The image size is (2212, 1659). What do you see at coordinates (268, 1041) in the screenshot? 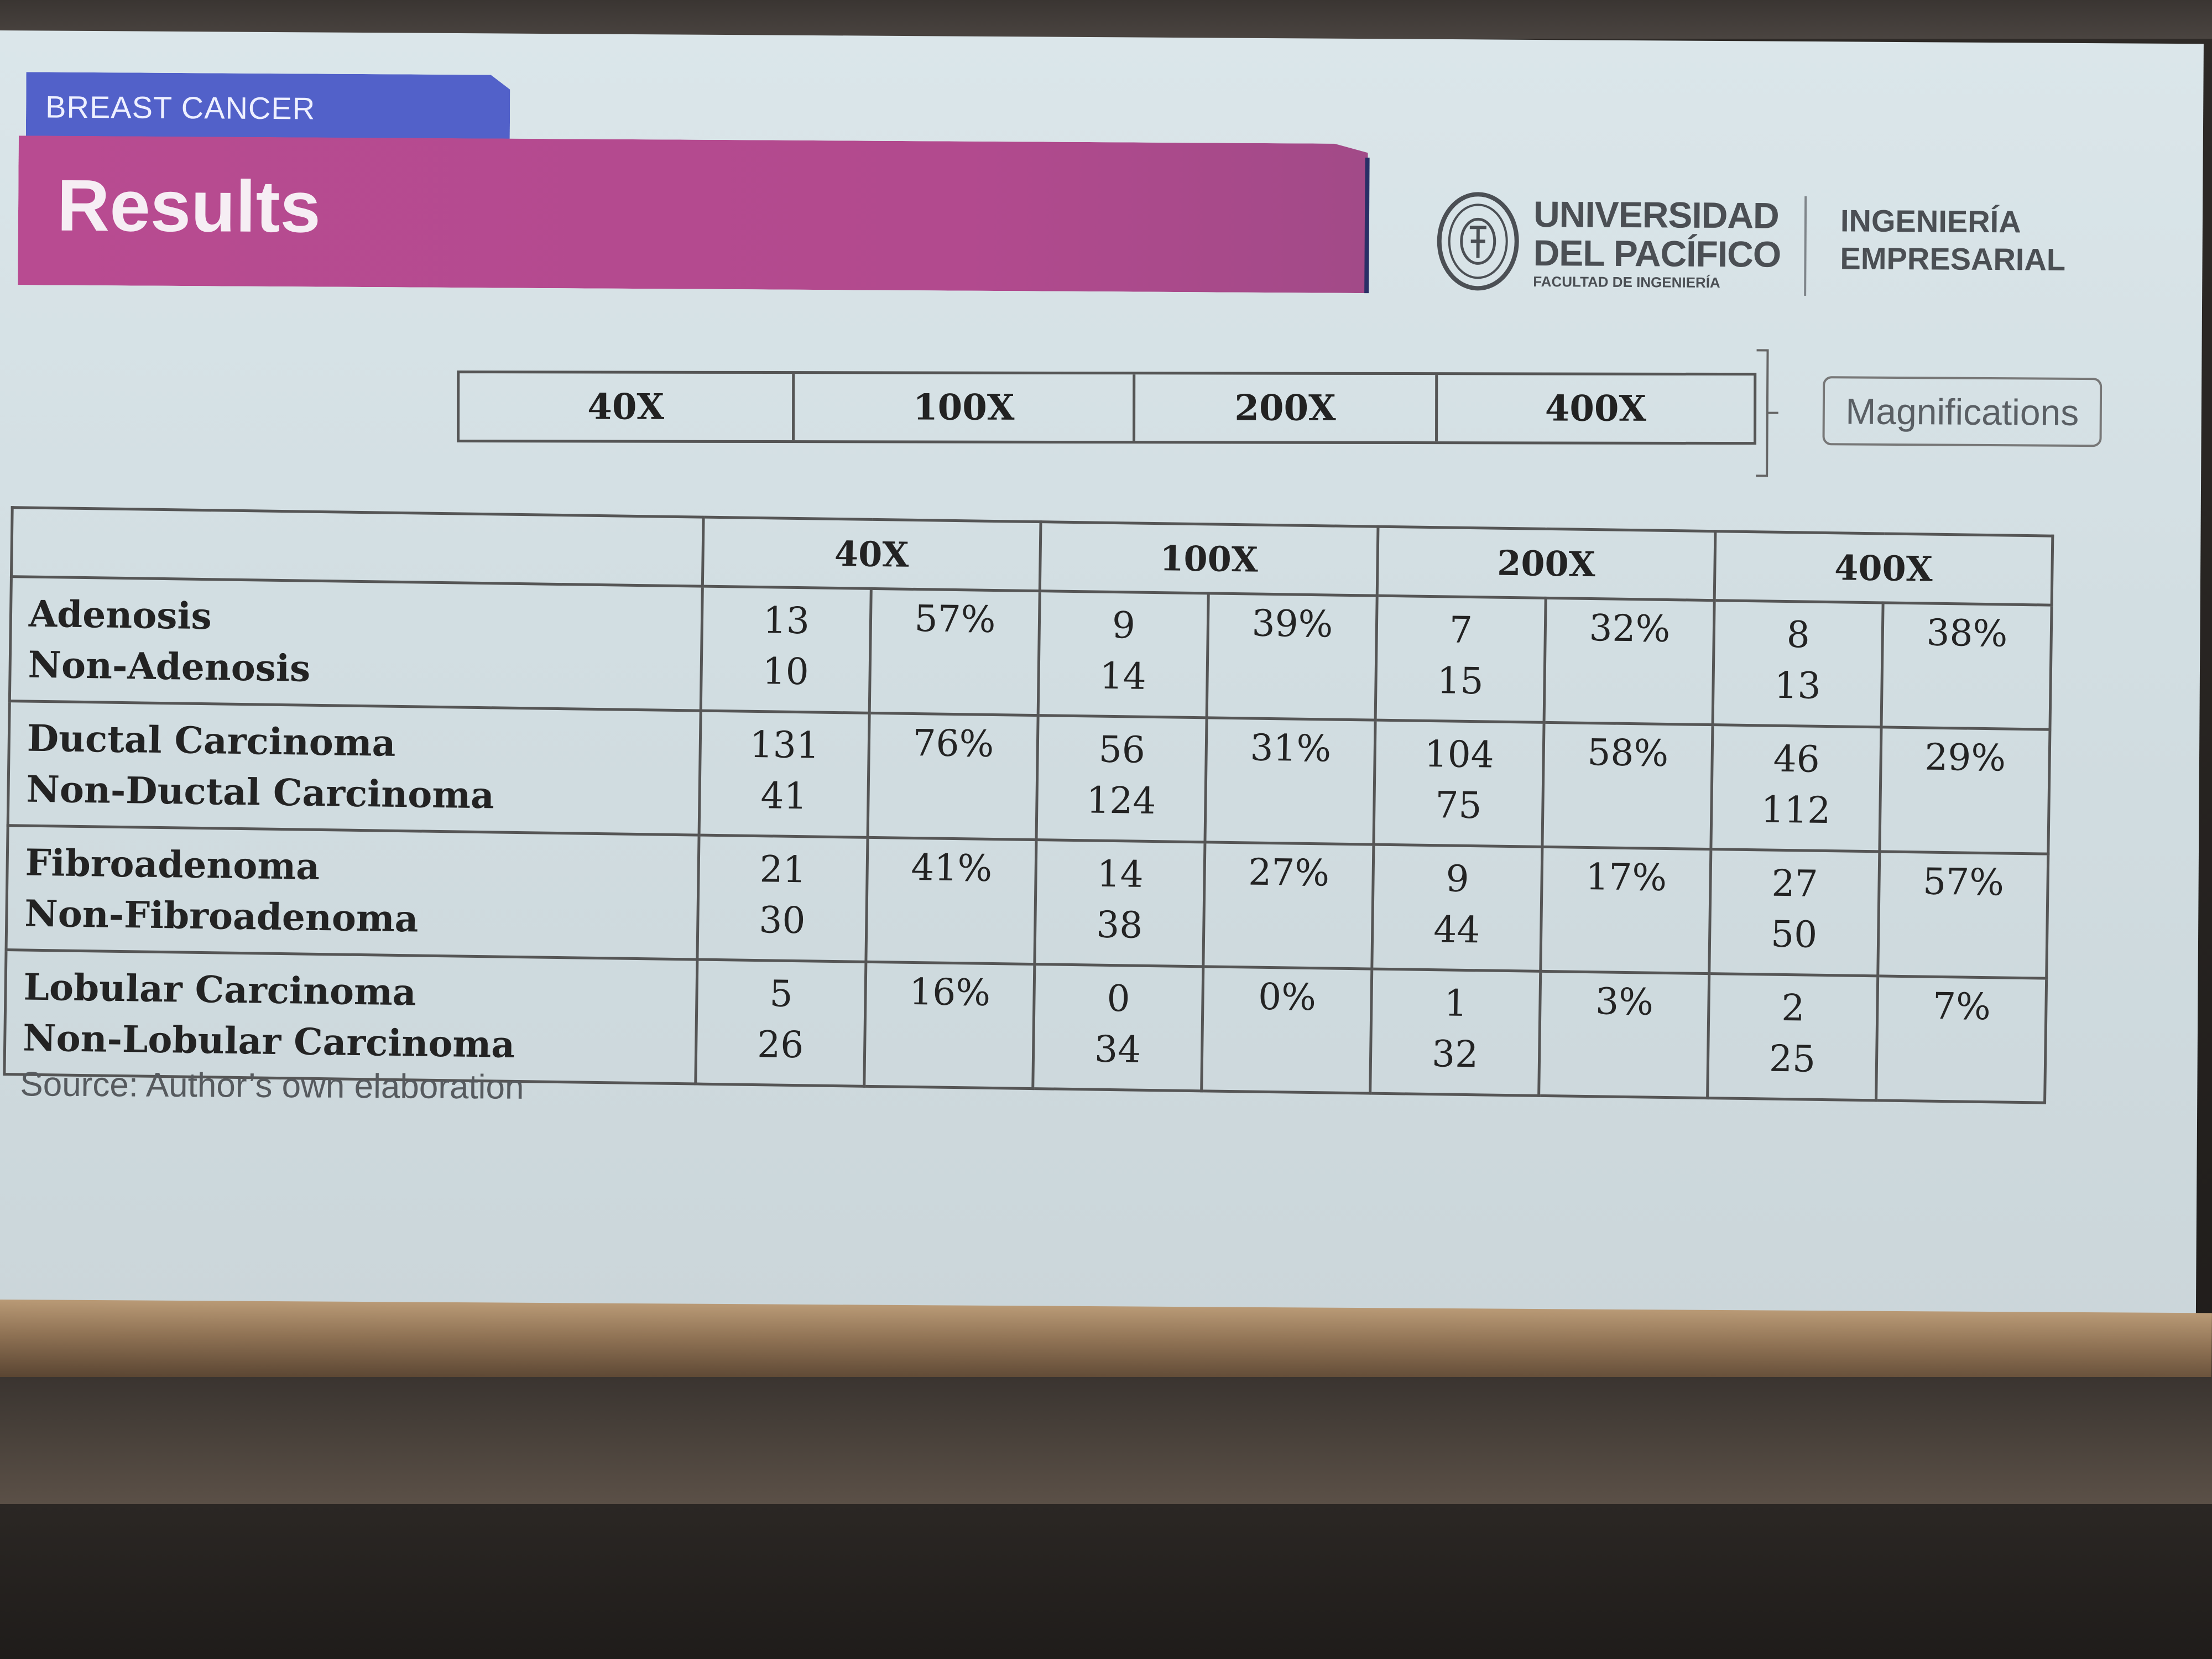
I see `non-class-name: Non-Lobular Carcinoma` at bounding box center [268, 1041].